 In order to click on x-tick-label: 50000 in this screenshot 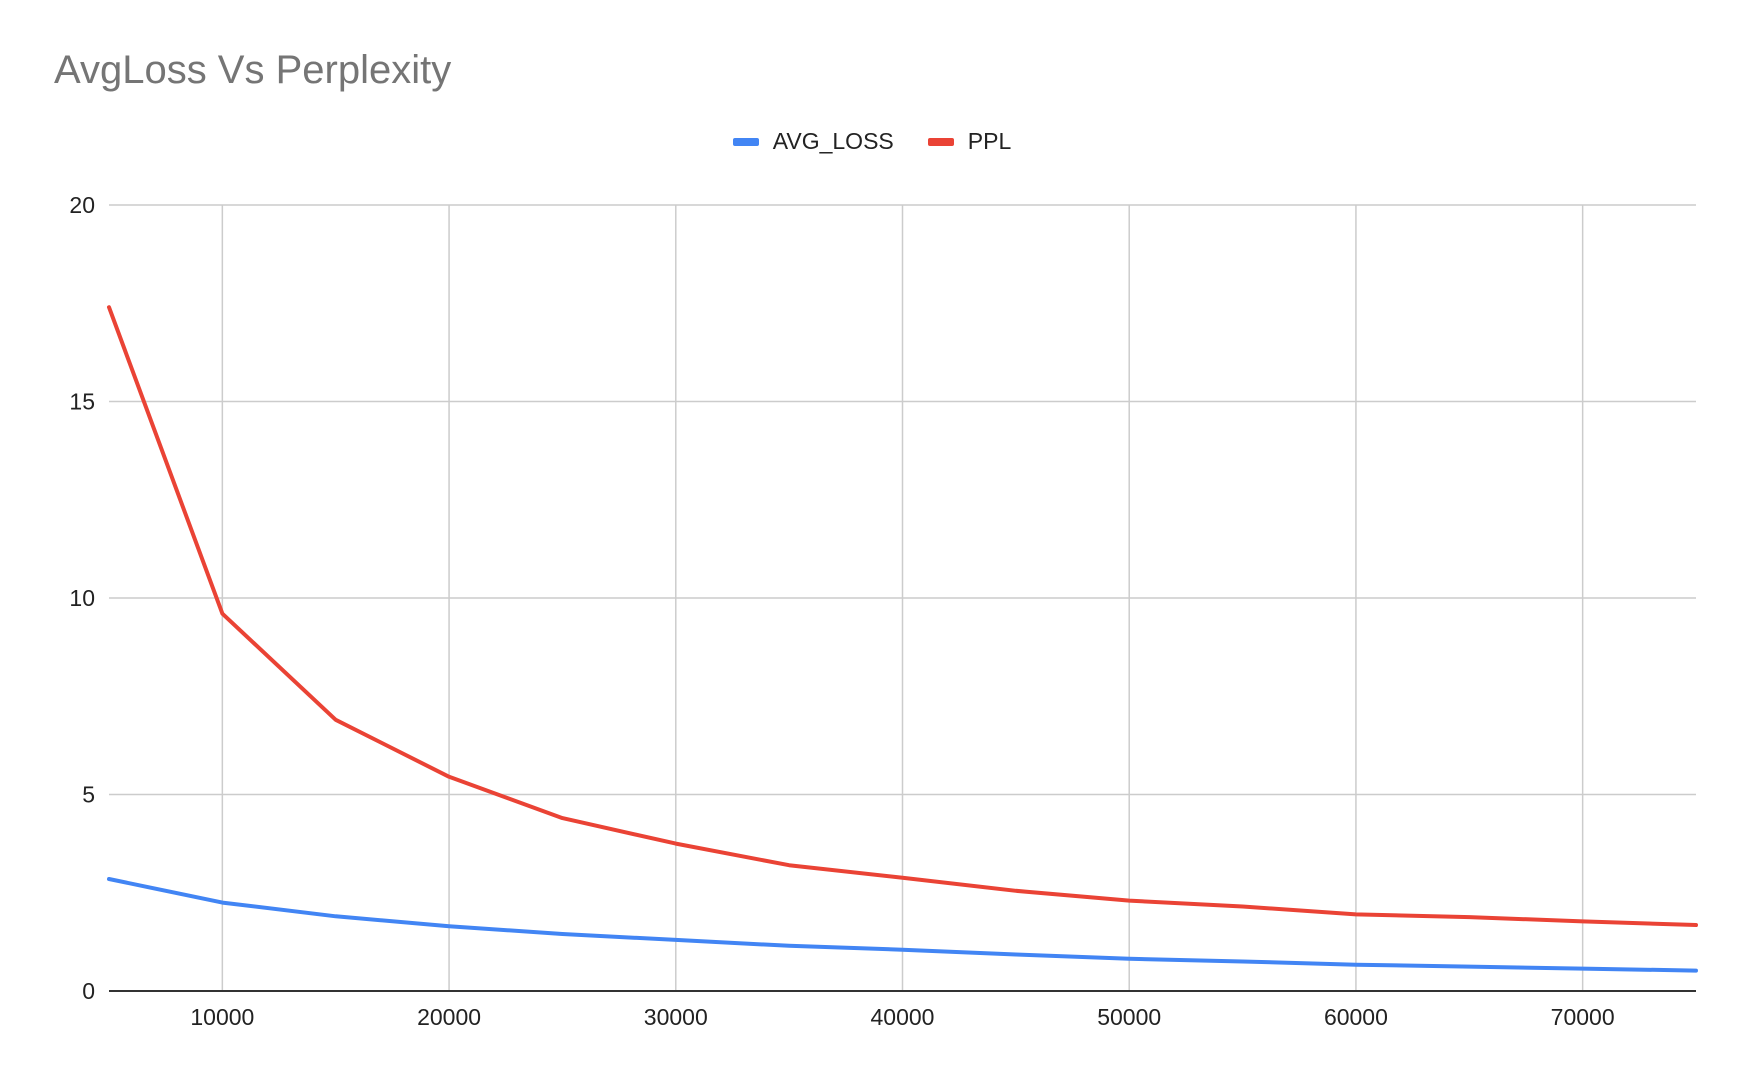, I will do `click(1129, 1017)`.